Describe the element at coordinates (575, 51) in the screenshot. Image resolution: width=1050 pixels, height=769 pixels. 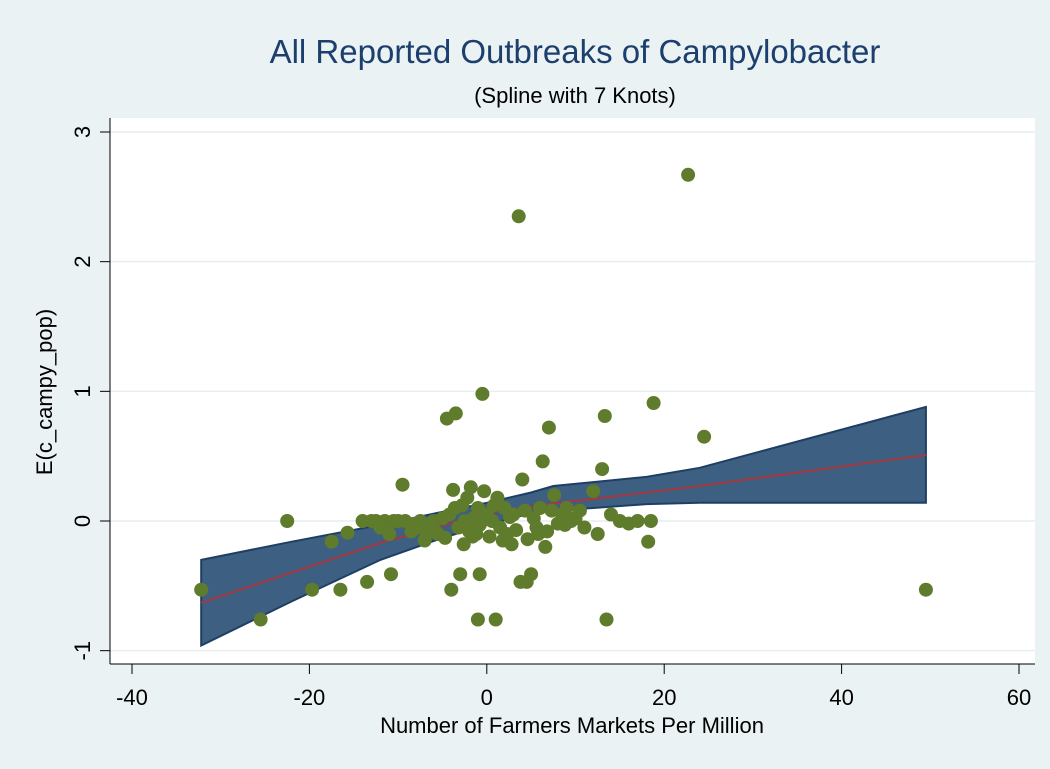
I see `chart-title: All Reported Outbreaks of Campylobacter` at that location.